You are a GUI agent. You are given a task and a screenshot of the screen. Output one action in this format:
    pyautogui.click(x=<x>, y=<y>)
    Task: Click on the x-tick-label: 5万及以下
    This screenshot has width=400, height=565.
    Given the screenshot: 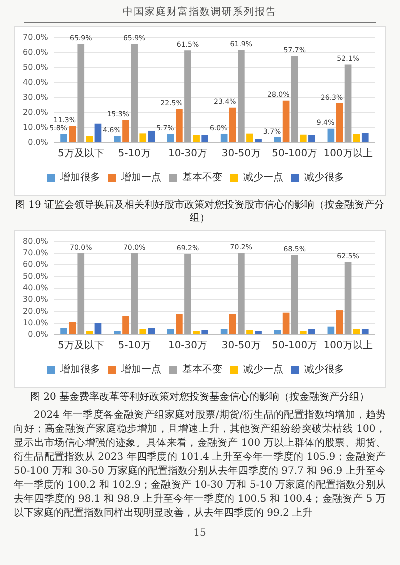 What is the action you would take?
    pyautogui.click(x=81, y=346)
    